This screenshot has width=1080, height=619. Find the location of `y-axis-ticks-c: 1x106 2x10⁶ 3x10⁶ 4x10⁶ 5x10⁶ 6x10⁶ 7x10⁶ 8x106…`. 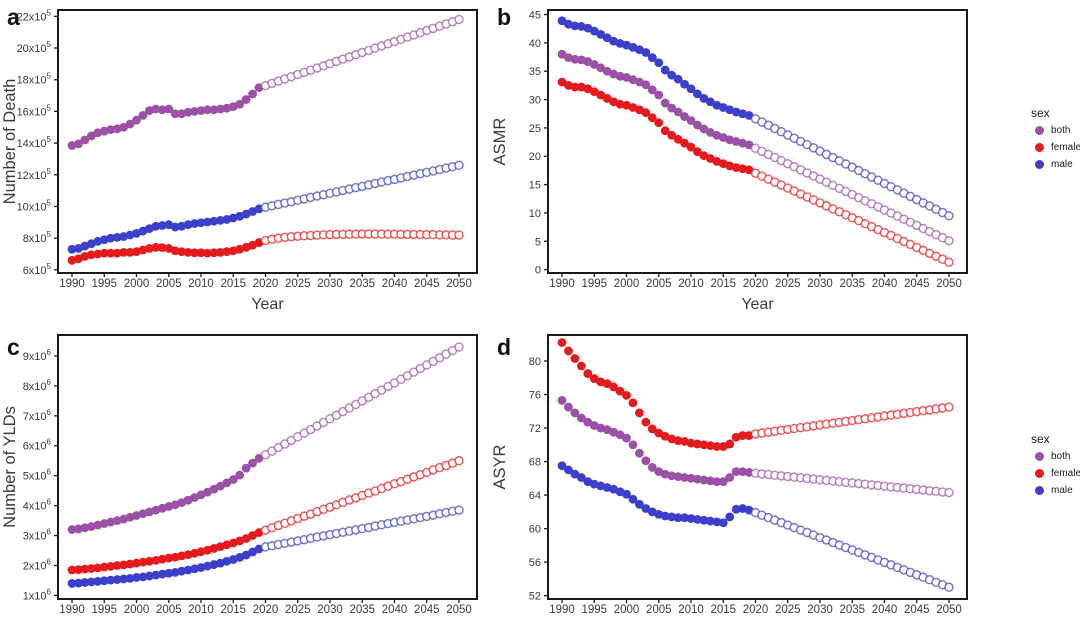

y-axis-ticks-c: 1x106 2x10⁶ 3x10⁶ 4x10⁶ 5x10⁶ 6x10⁶ 7x10⁶ 8x106… is located at coordinates (40, 475).